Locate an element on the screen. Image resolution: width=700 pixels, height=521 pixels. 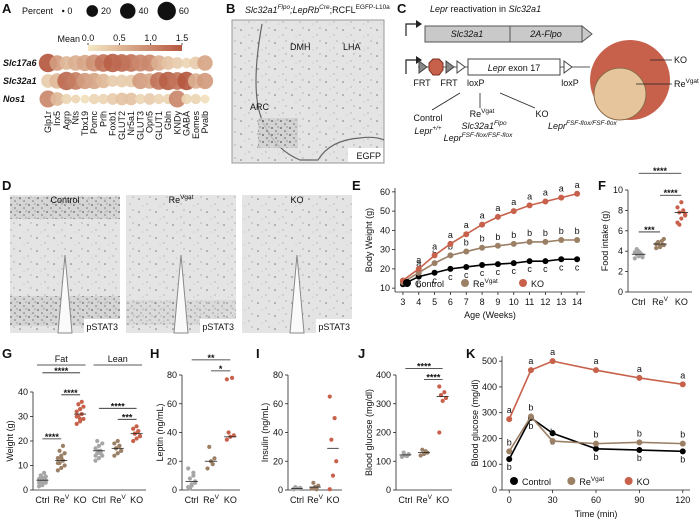
tissue-outline is located at coordinates (320, 92).